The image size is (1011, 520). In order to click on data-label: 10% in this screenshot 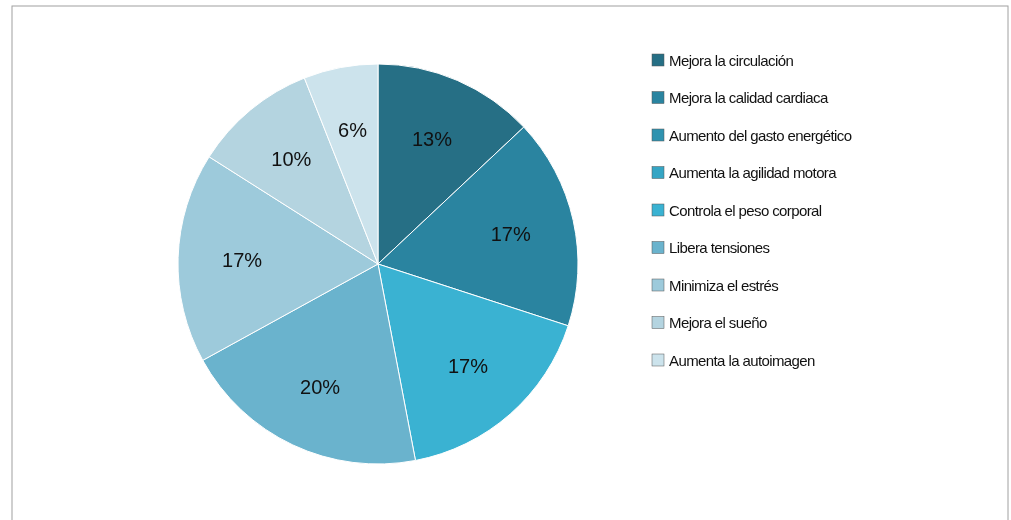, I will do `click(291, 159)`.